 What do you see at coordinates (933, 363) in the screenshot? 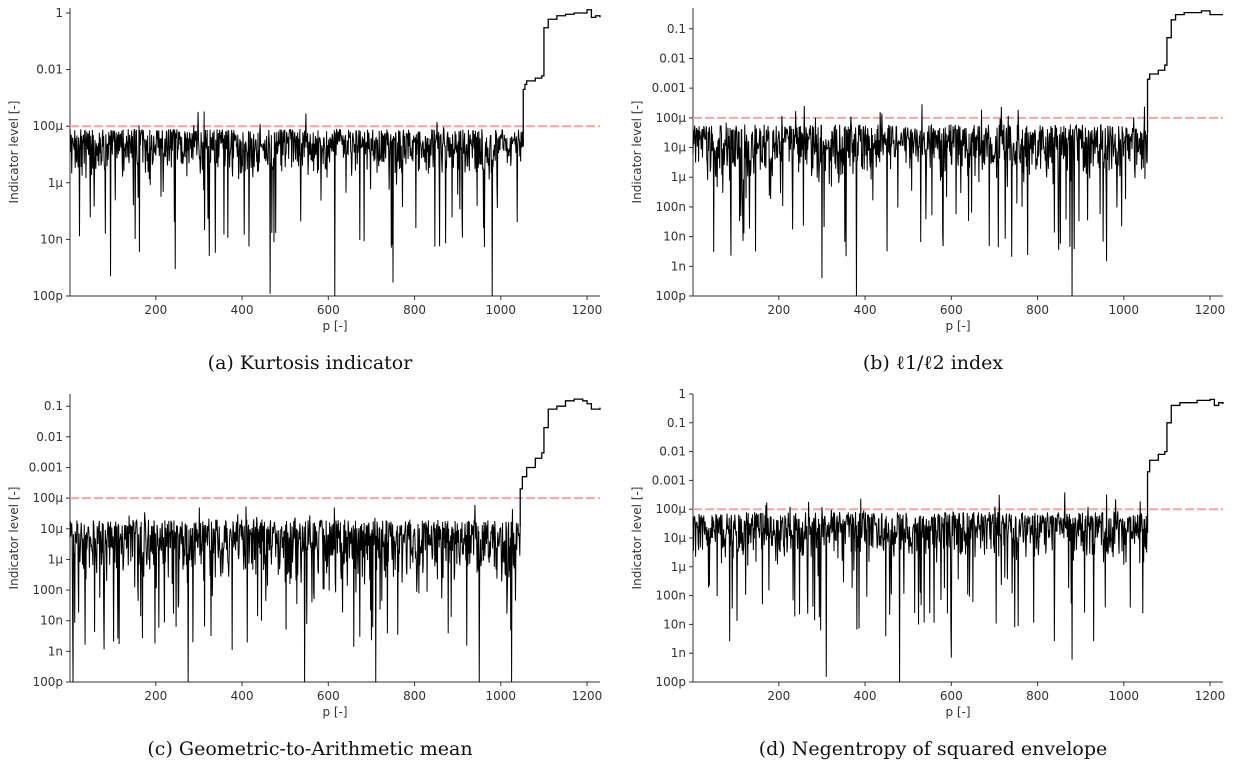
I see `caption-b: (b) ℓ1/ℓ2 index` at bounding box center [933, 363].